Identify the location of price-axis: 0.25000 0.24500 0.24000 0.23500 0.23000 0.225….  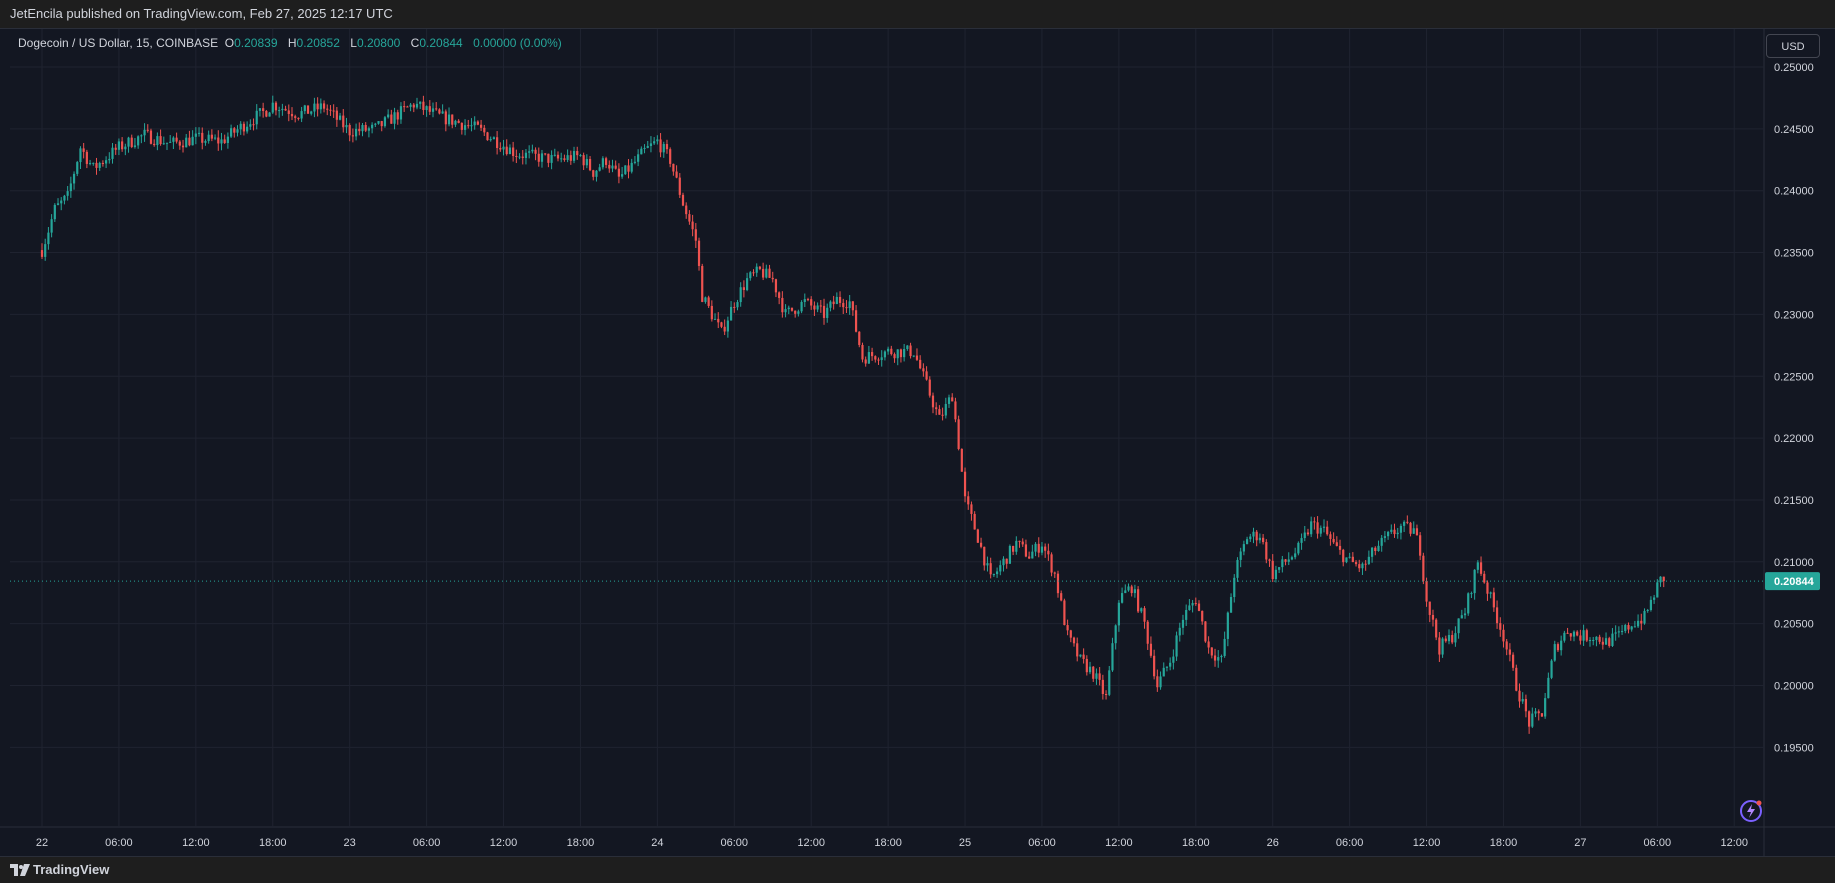
(1794, 408).